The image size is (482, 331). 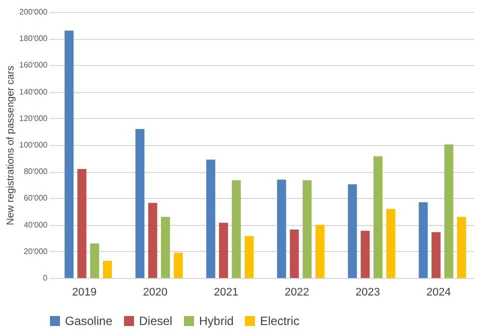 I want to click on y-tick-label: 200'000, so click(x=33, y=12).